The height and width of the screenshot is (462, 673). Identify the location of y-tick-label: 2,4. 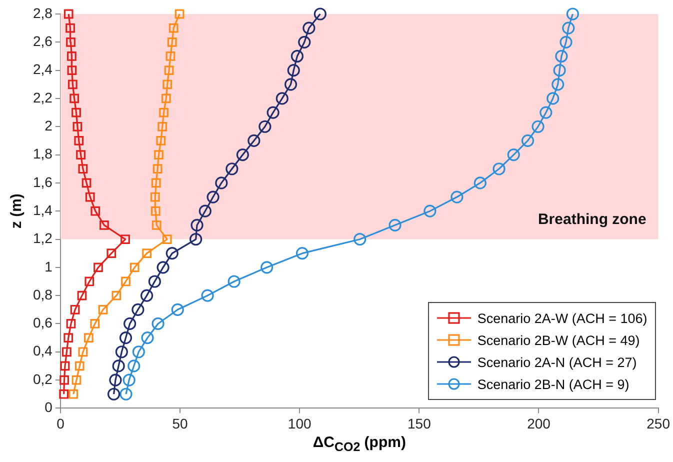
(42, 69).